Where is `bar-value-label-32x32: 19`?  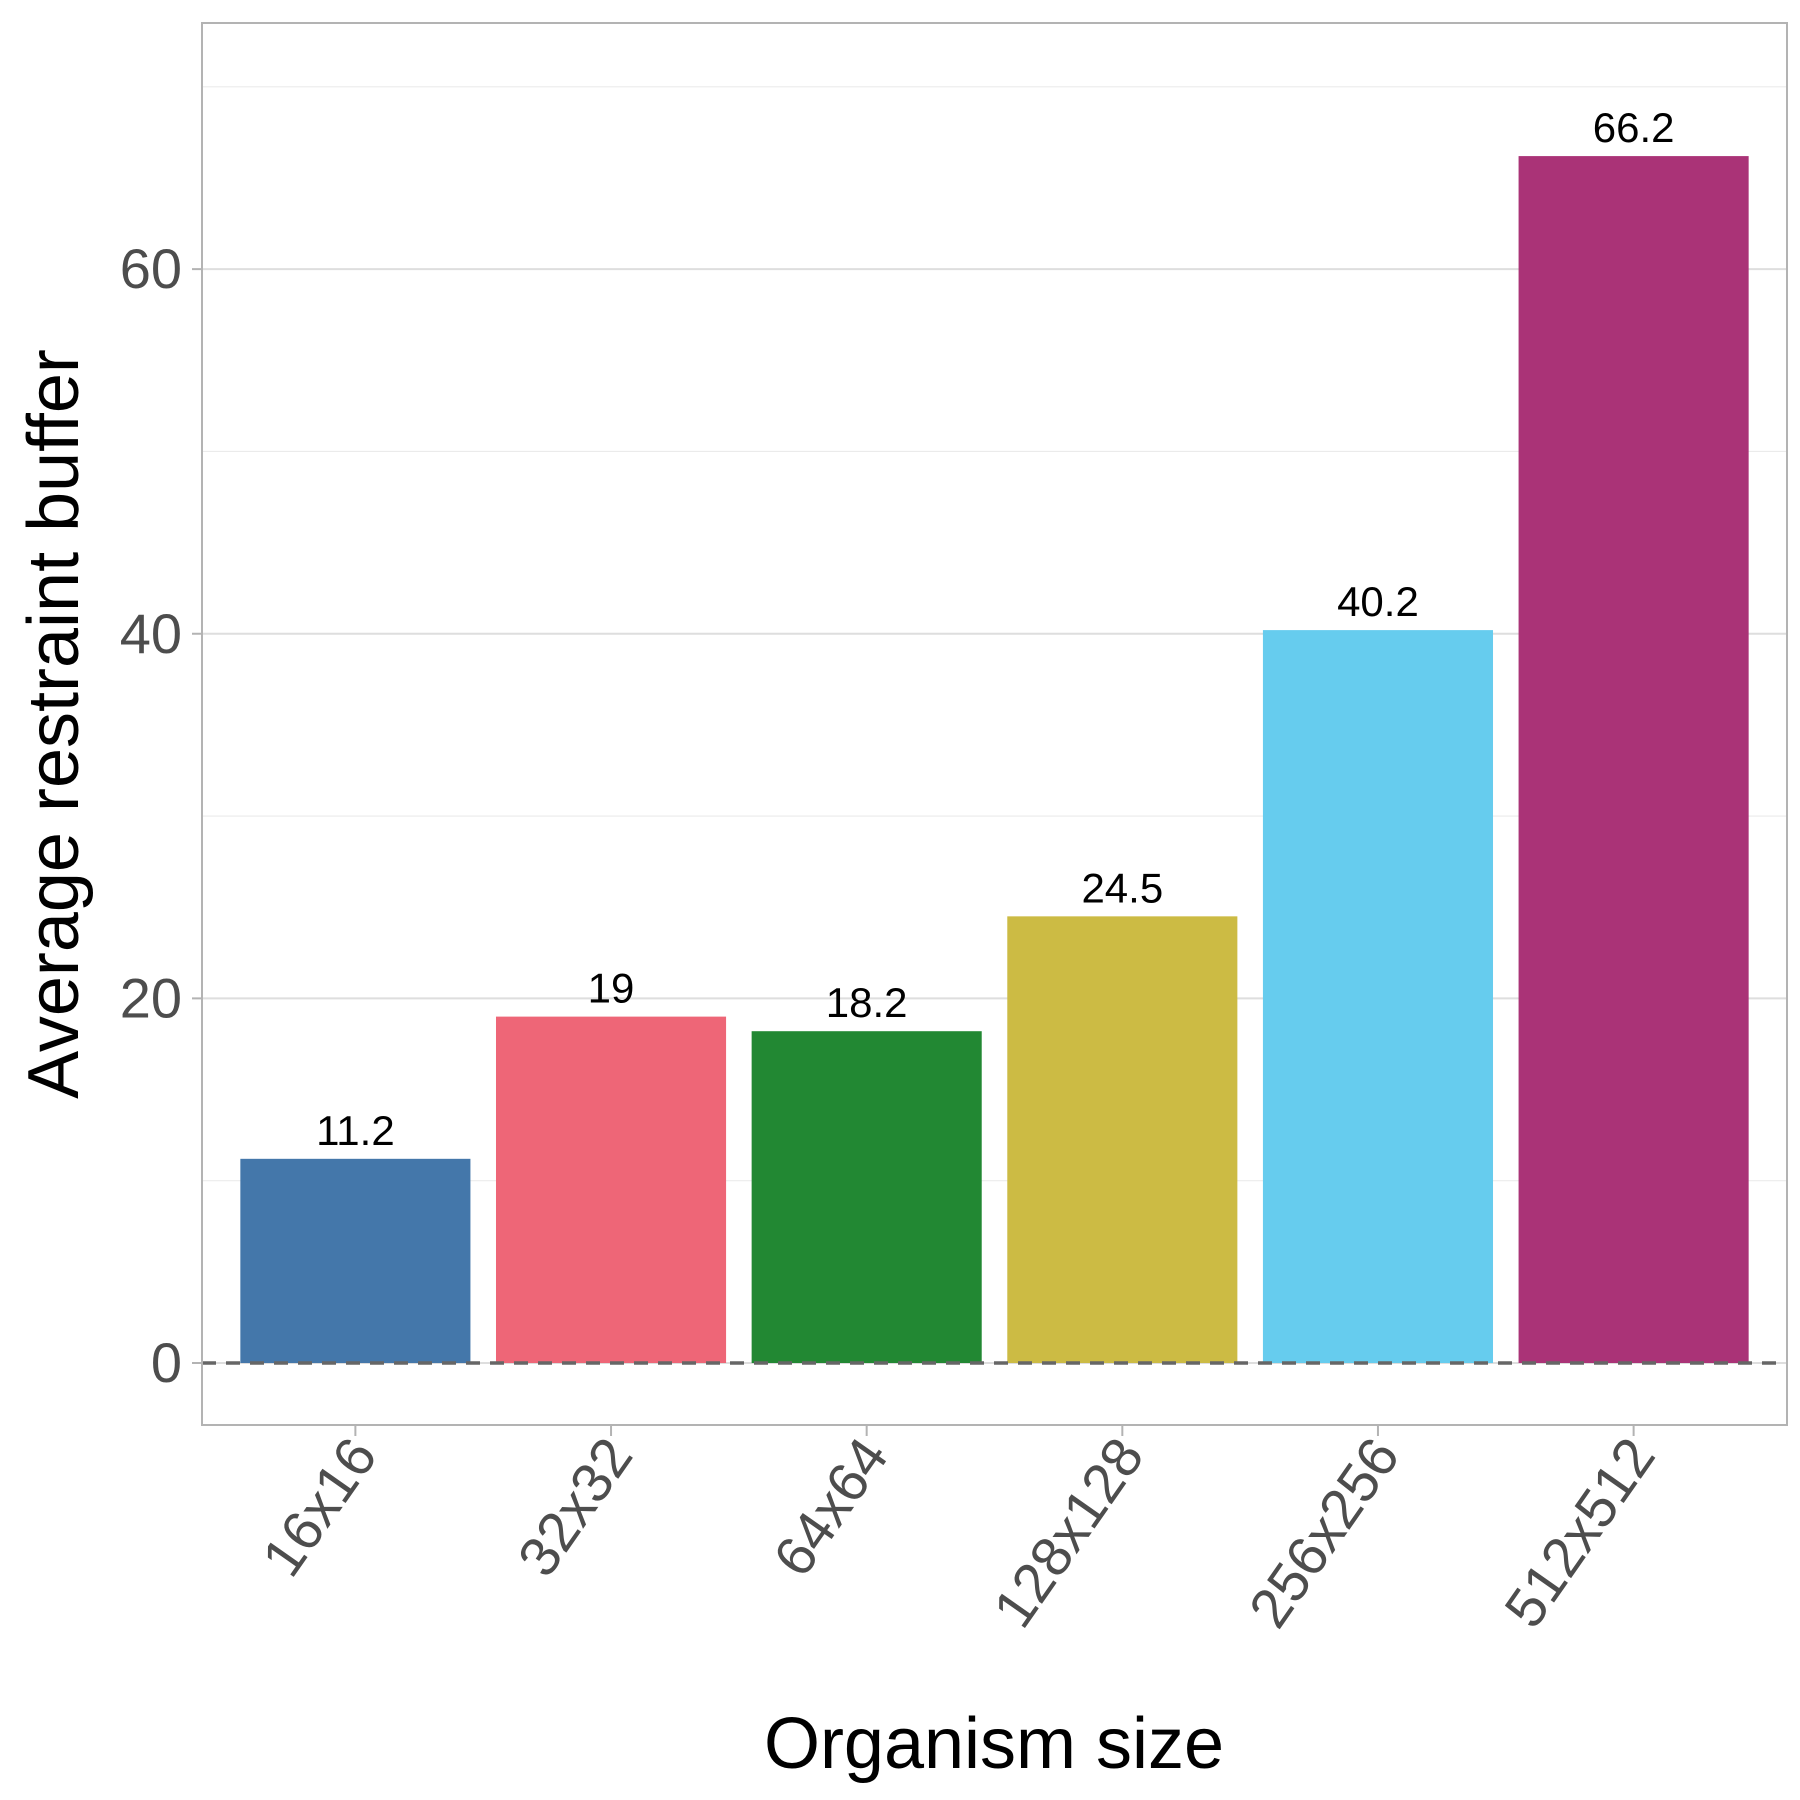 bar-value-label-32x32: 19 is located at coordinates (611, 988).